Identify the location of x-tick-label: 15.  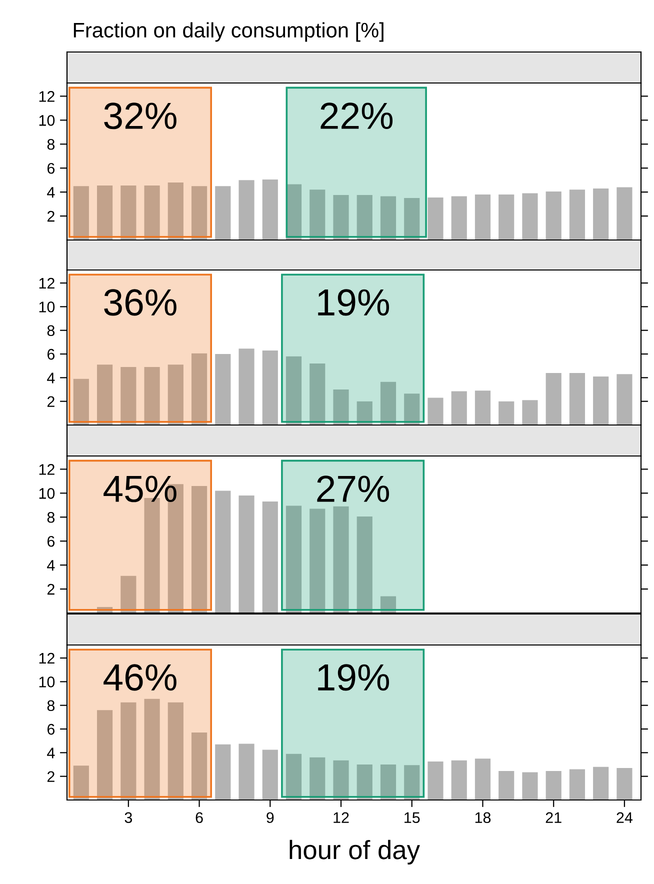
(412, 818).